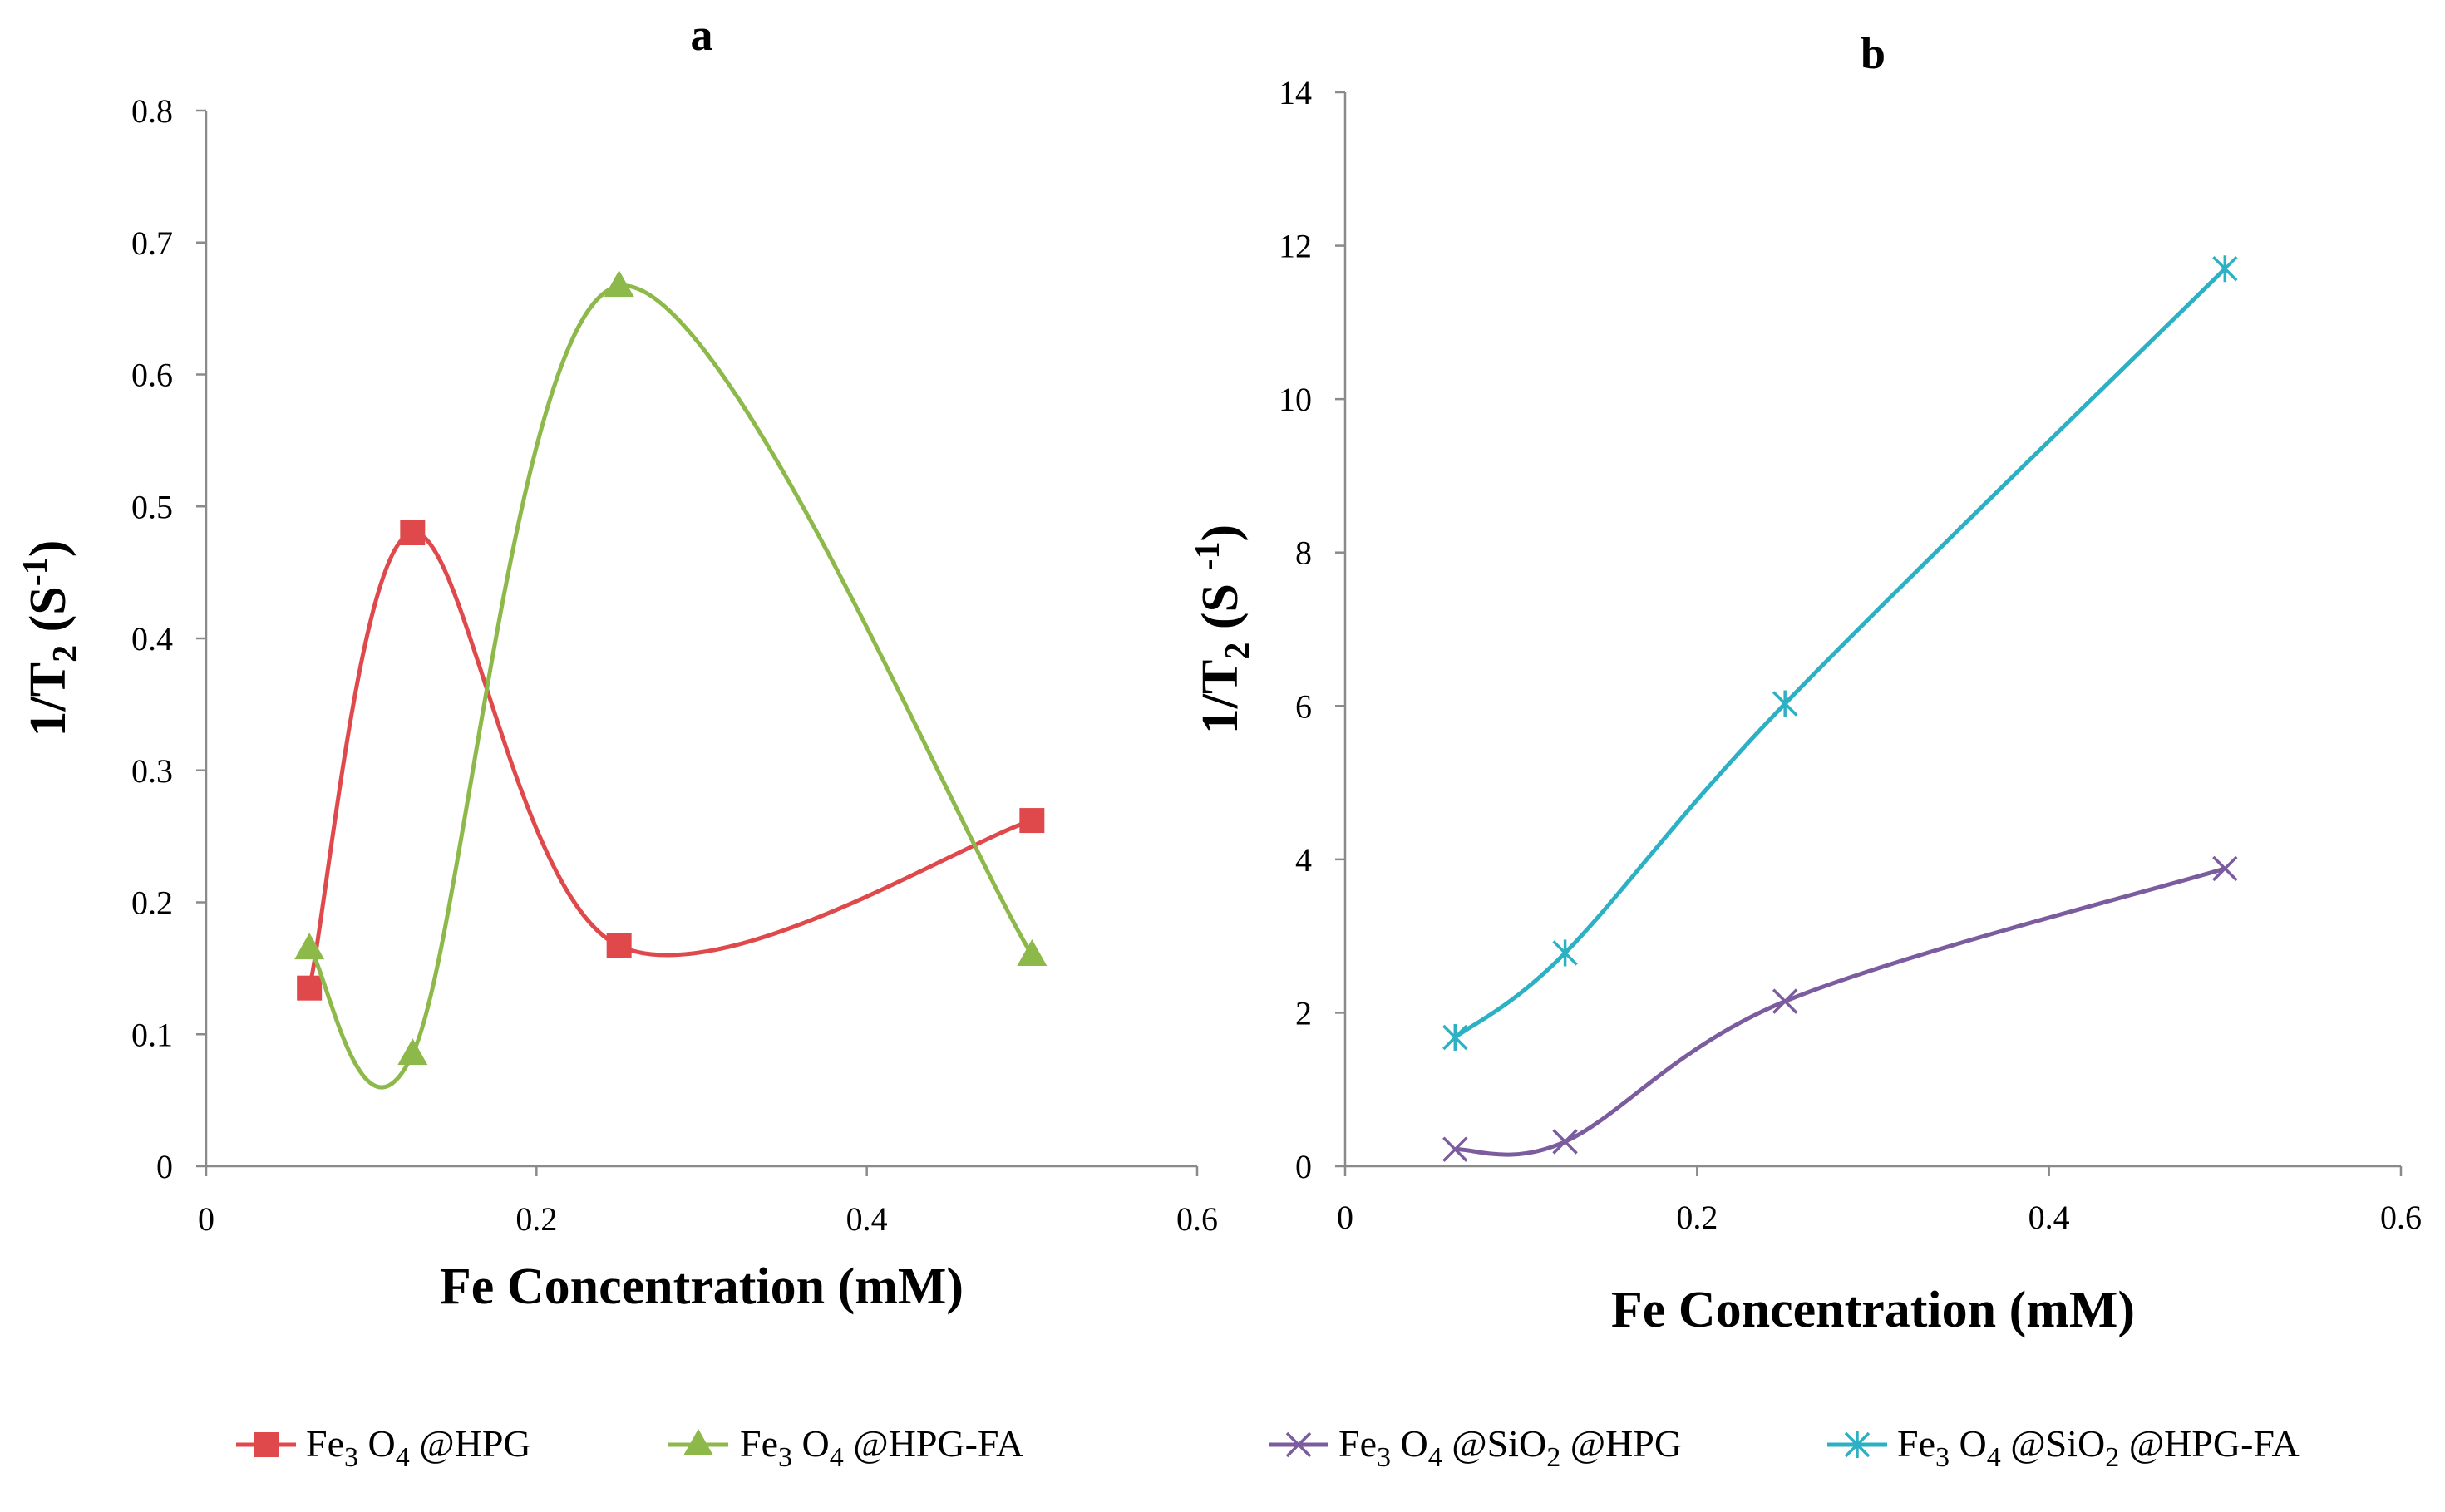 The height and width of the screenshot is (1512, 2445). What do you see at coordinates (152, 903) in the screenshot?
I see `y-tick-label: 0.2` at bounding box center [152, 903].